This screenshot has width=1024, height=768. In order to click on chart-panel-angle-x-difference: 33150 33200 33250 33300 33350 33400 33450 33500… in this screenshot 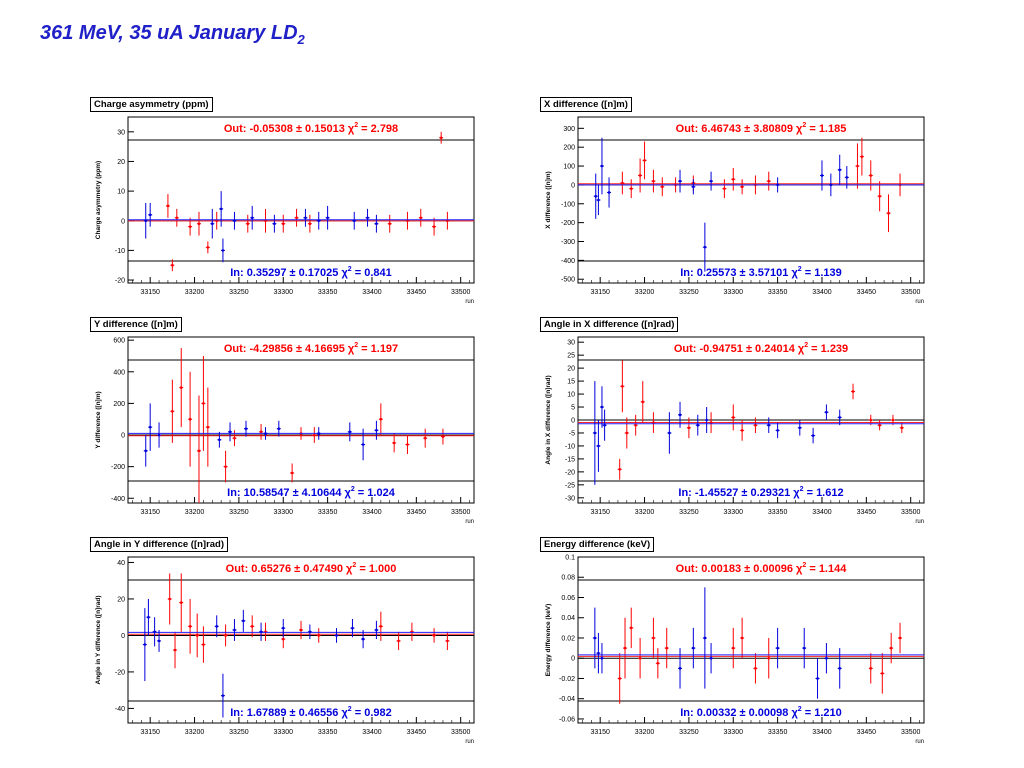, I will do `click(760, 427)`.